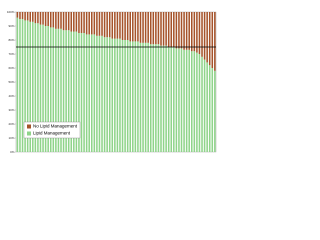 This screenshot has height=240, width=320. I want to click on y-tick-label: 60%, so click(11, 68).